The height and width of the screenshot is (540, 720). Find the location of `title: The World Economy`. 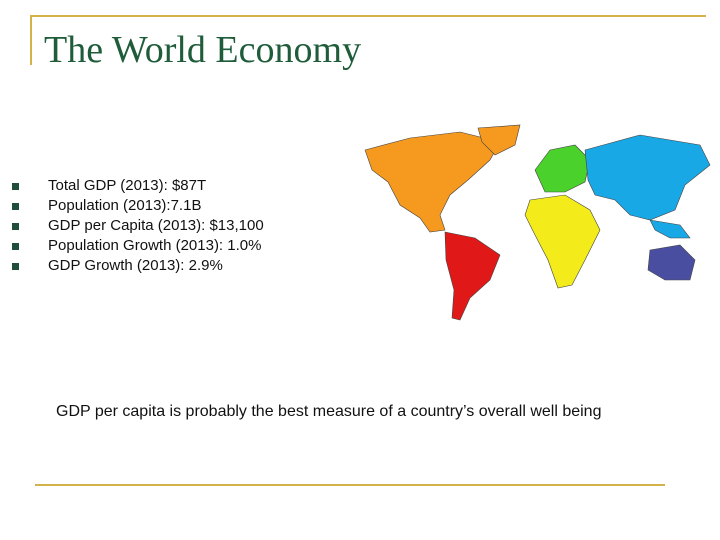

title: The World Economy is located at coordinates (203, 50).